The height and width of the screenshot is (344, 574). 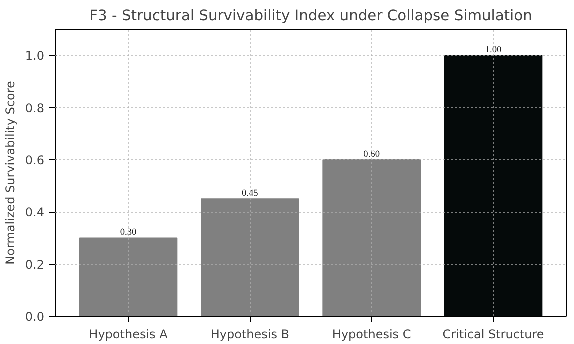 I want to click on data-label: 0.60, so click(x=372, y=155).